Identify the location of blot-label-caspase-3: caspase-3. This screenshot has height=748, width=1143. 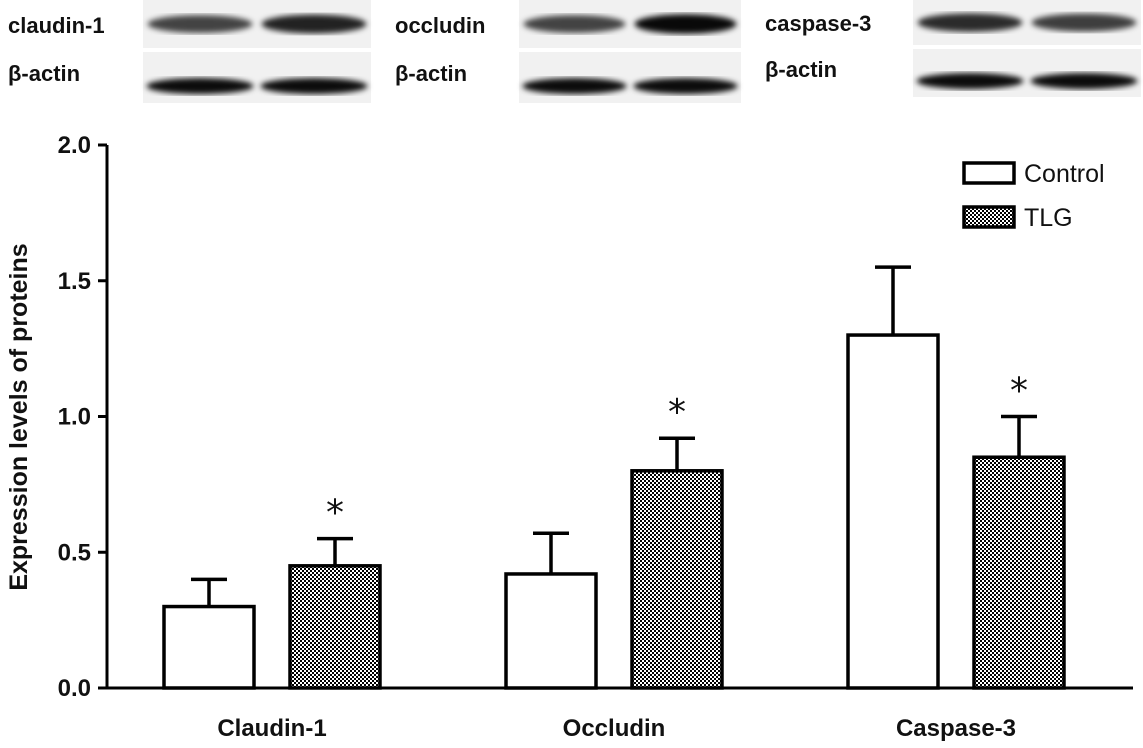
(818, 23).